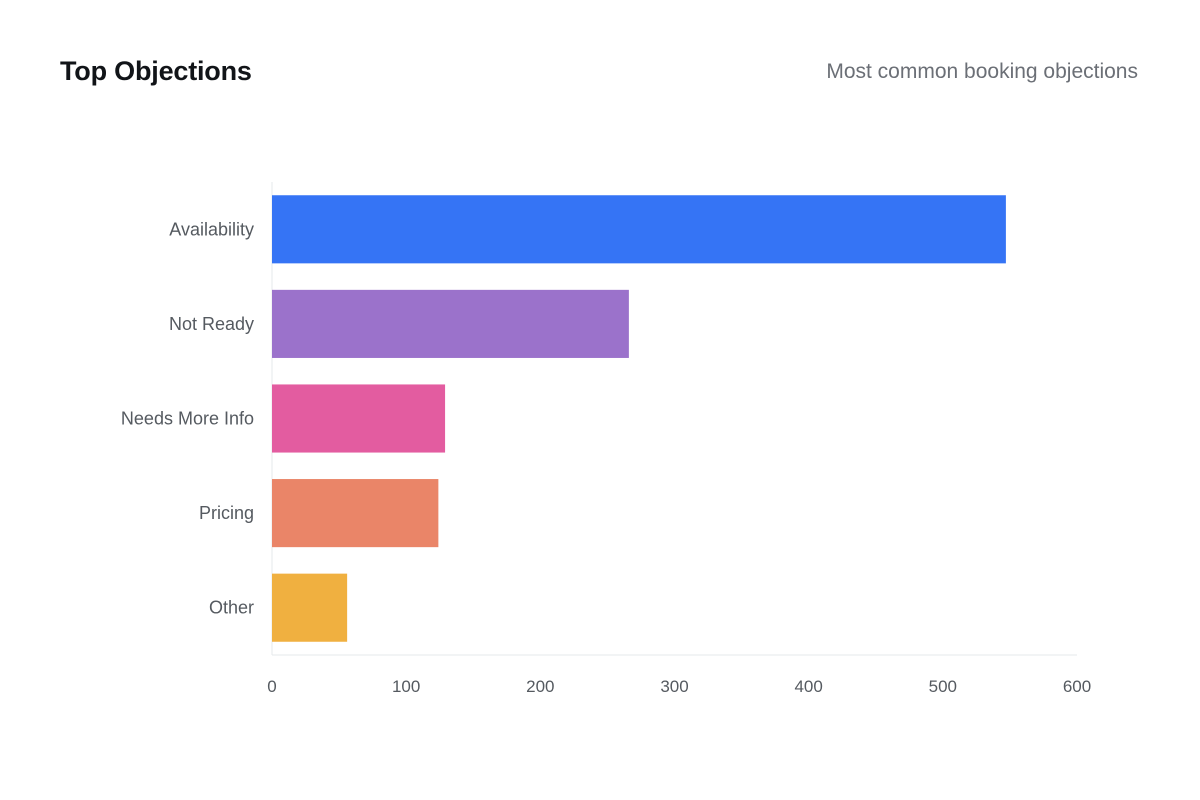 The image size is (1200, 800). Describe the element at coordinates (359, 418) in the screenshot. I see `bar-needs-more-info` at that location.